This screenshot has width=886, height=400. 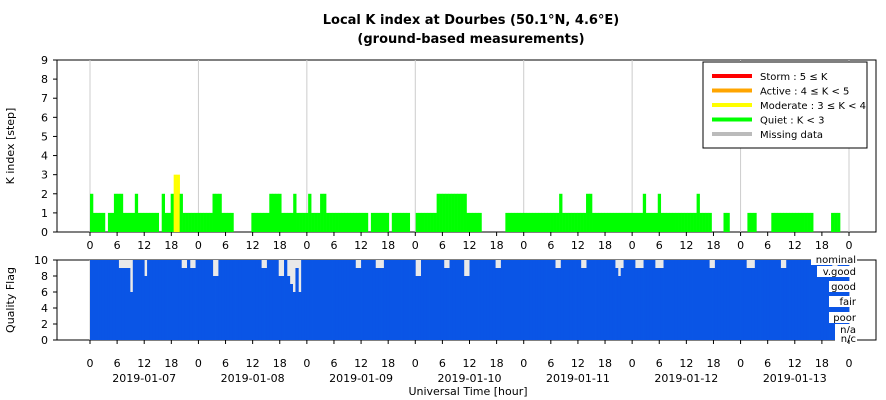 What do you see at coordinates (471, 20) in the screenshot?
I see `chart-title: Local K index at Dourbes (50.1°N, 4.6°E)` at bounding box center [471, 20].